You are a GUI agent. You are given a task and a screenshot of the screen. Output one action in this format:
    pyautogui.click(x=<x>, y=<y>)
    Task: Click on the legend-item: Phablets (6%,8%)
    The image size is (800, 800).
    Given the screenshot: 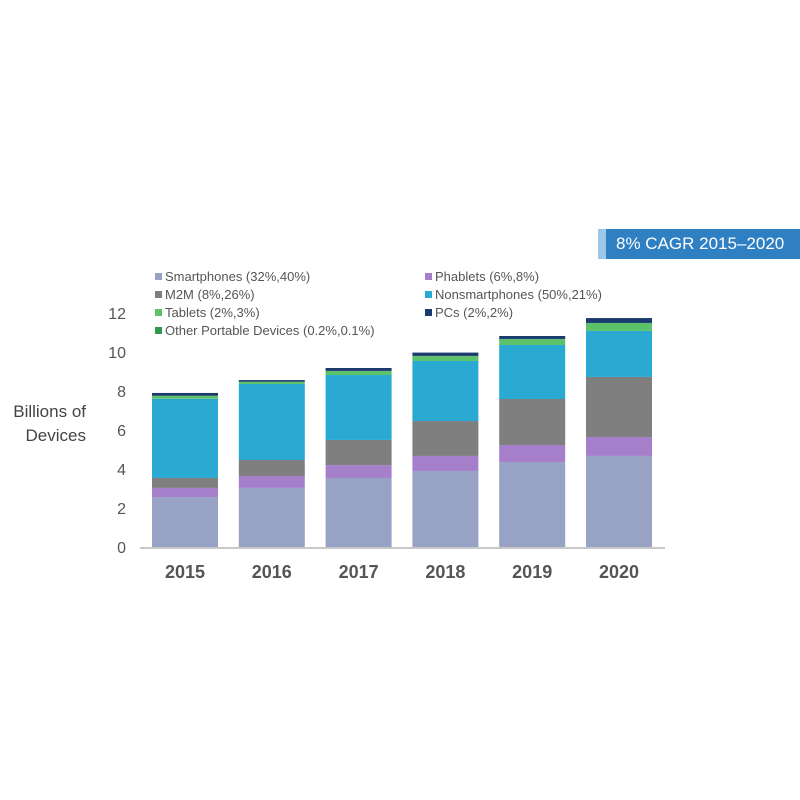 What is the action you would take?
    pyautogui.click(x=482, y=276)
    